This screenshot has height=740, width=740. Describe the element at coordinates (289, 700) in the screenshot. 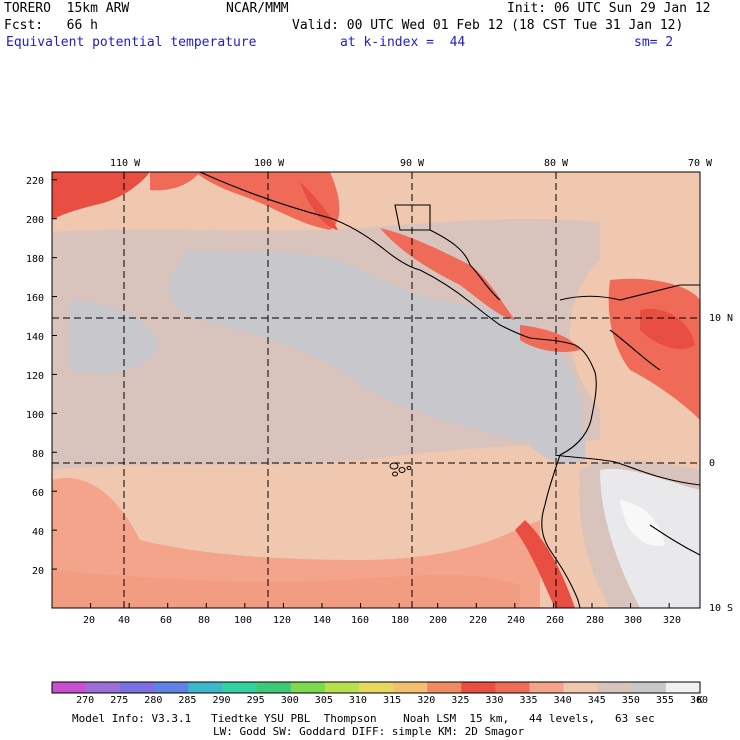

I see `colorbar-value-label: 300` at that location.